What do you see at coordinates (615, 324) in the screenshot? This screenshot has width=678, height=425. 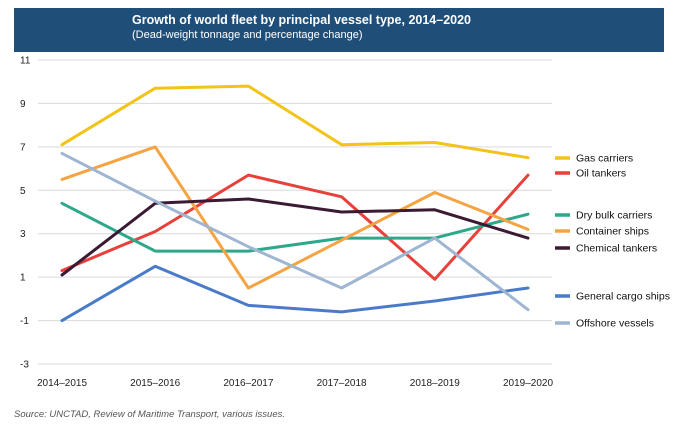 I see `legend-label-6: Offshore vessels` at bounding box center [615, 324].